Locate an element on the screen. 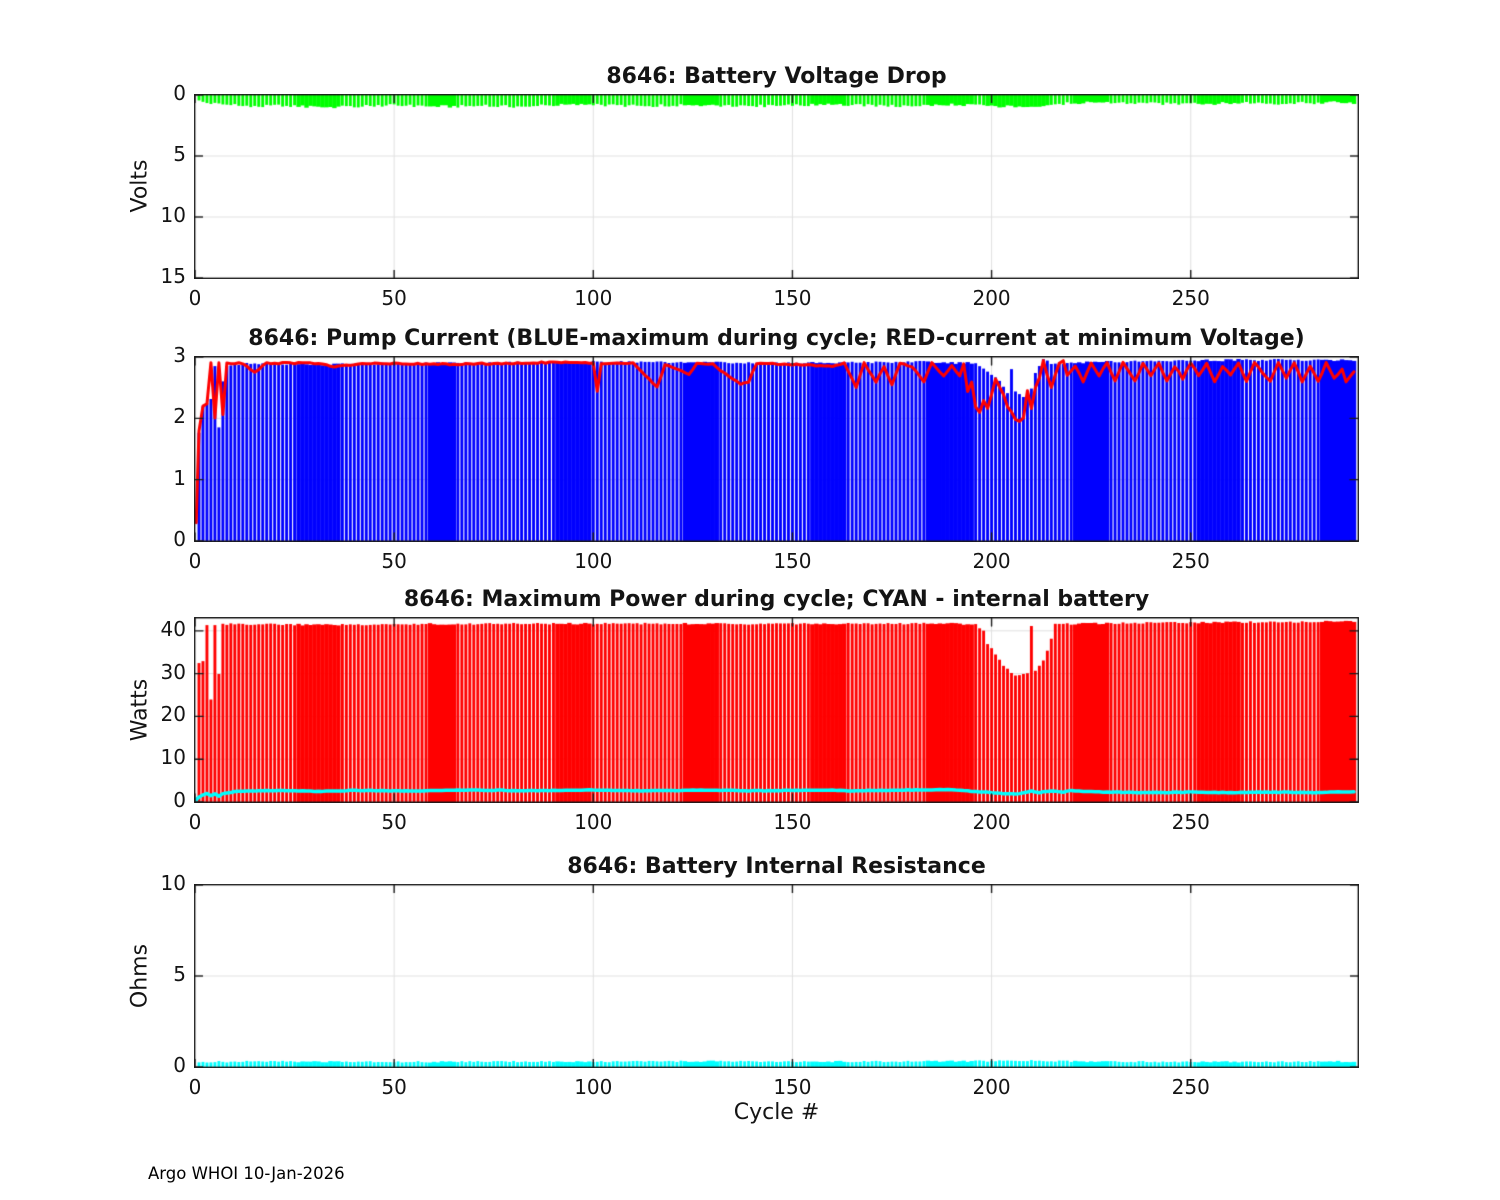 The image size is (1500, 1200). max-power-plot is located at coordinates (776, 710).